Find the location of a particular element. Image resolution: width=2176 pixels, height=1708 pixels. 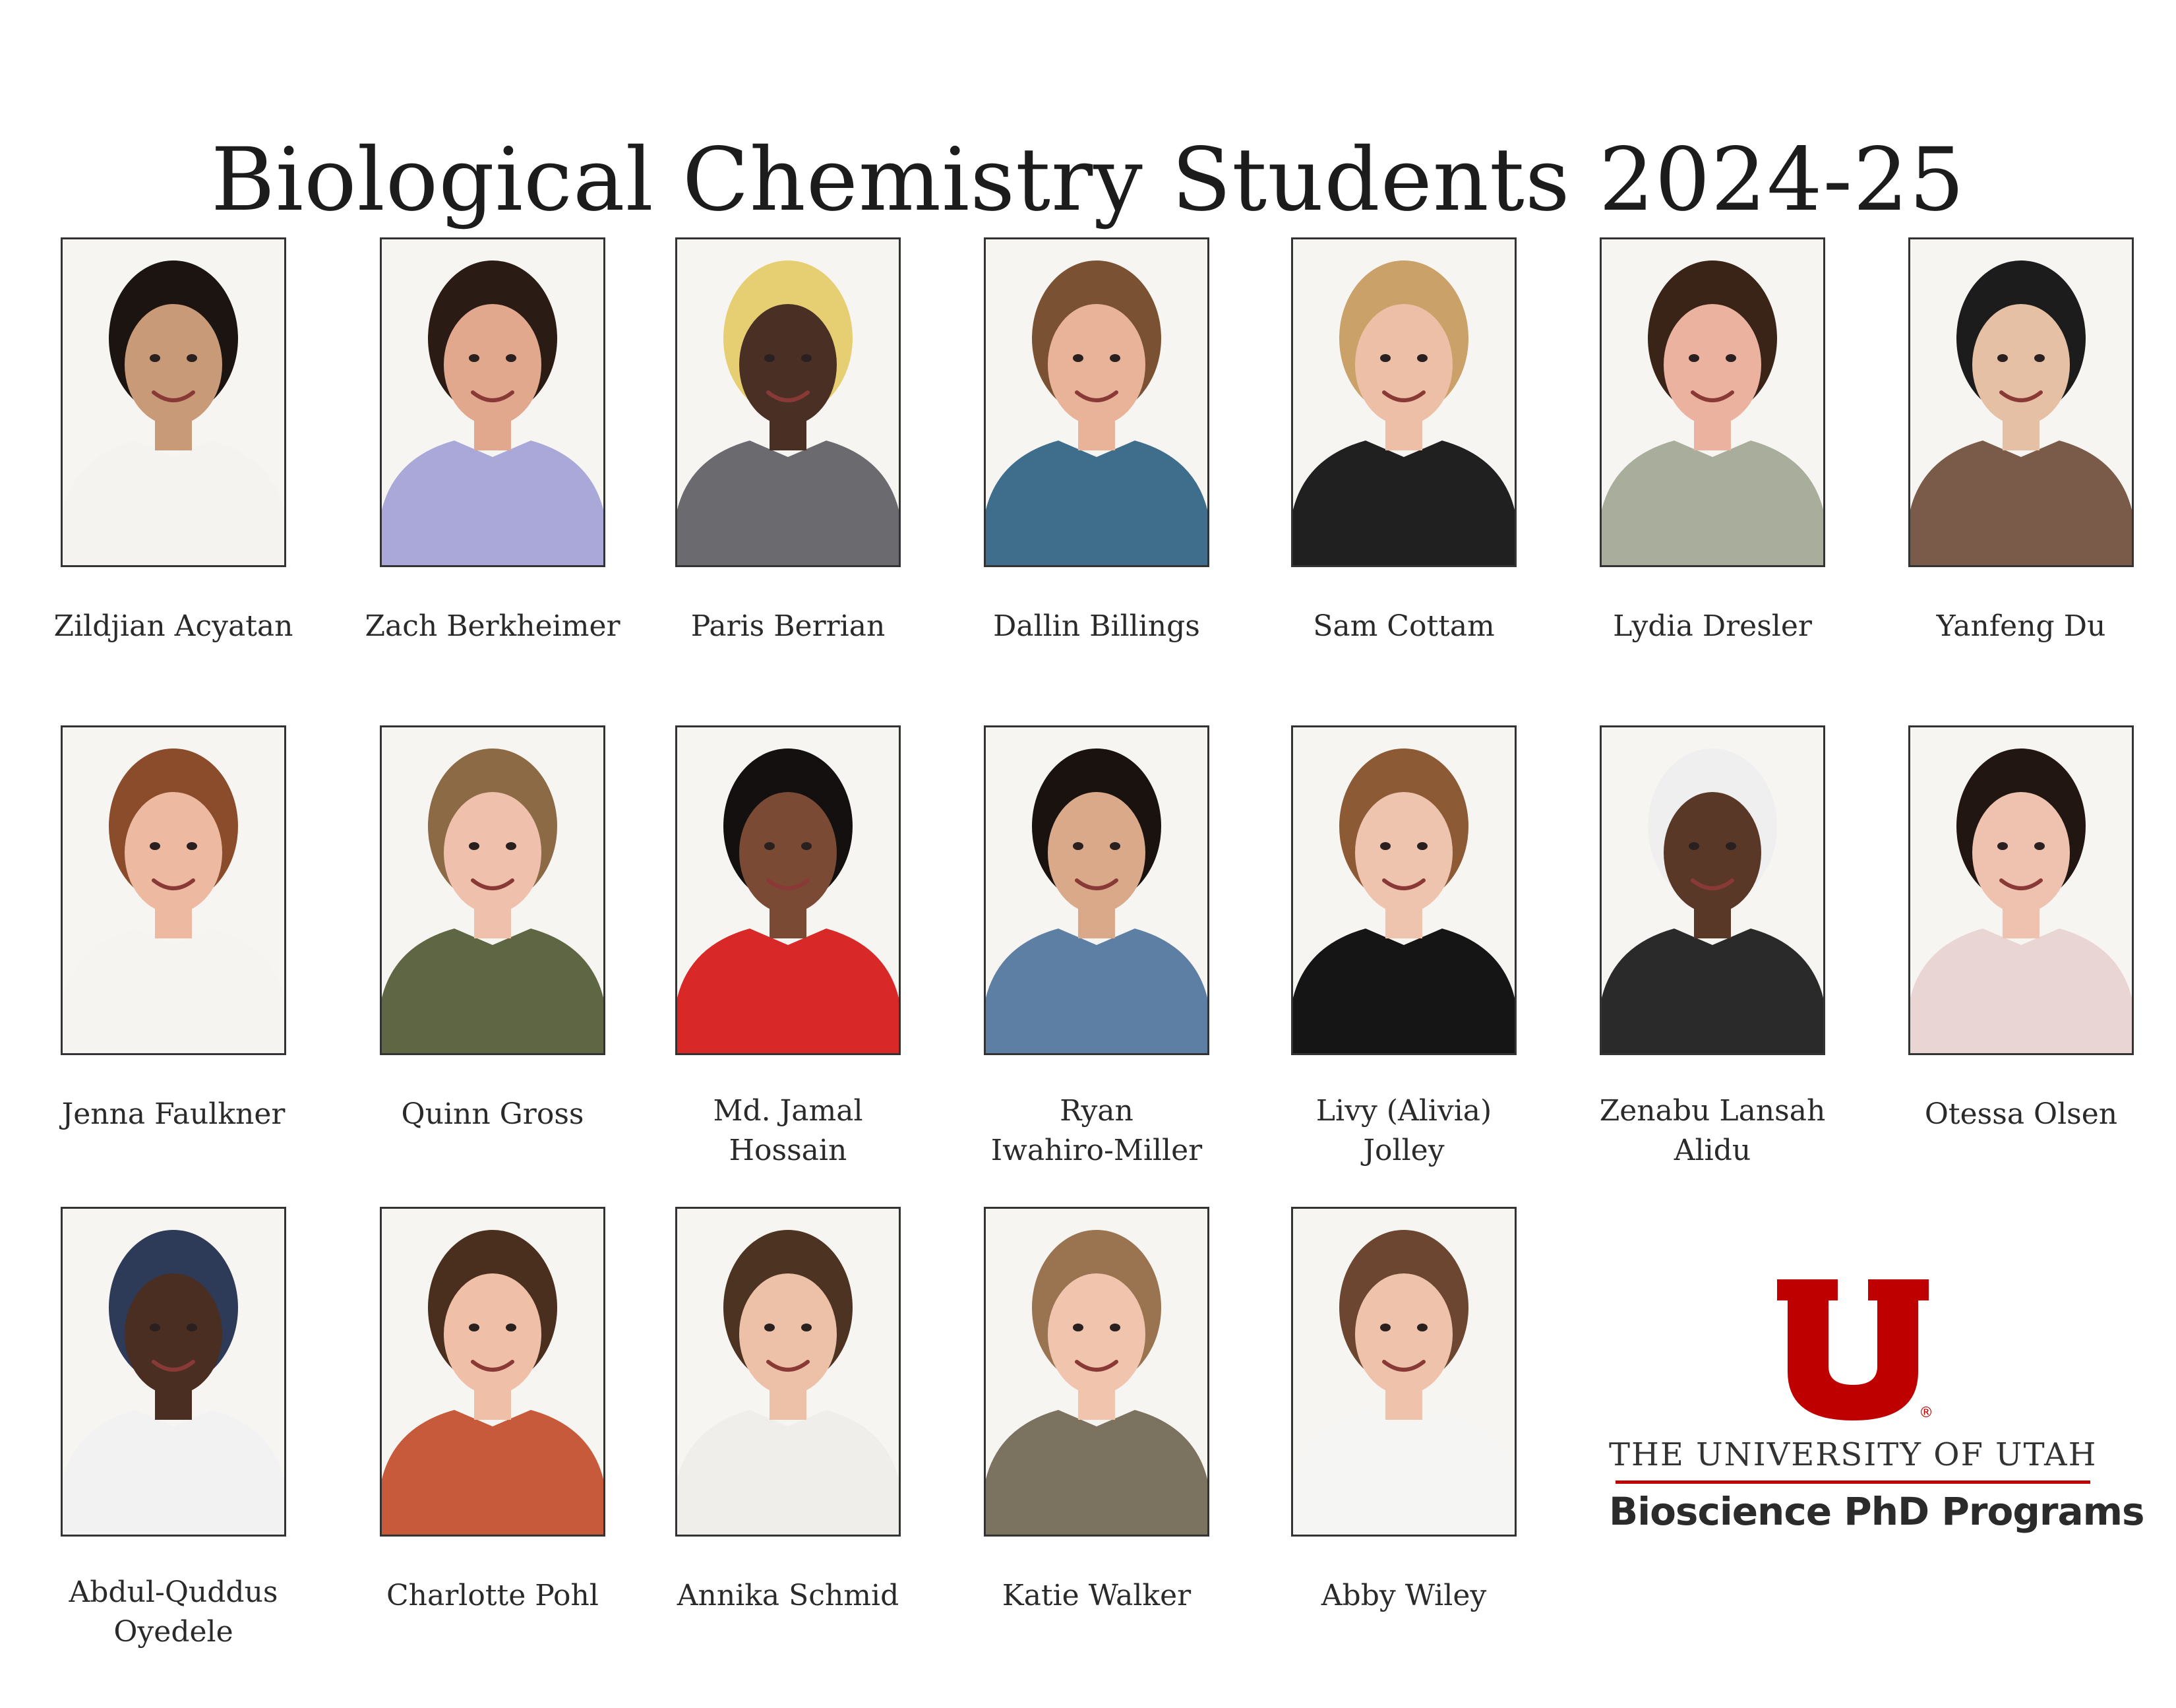

student-name-line: Dallin Billings is located at coordinates (1096, 626).